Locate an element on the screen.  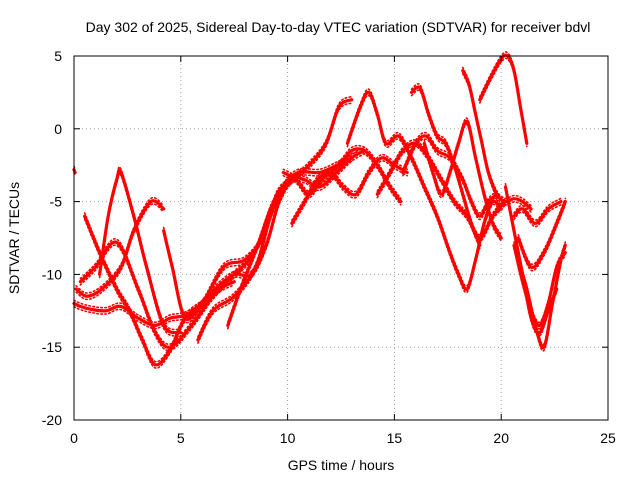
x-tick-label: 10 is located at coordinates (288, 438).